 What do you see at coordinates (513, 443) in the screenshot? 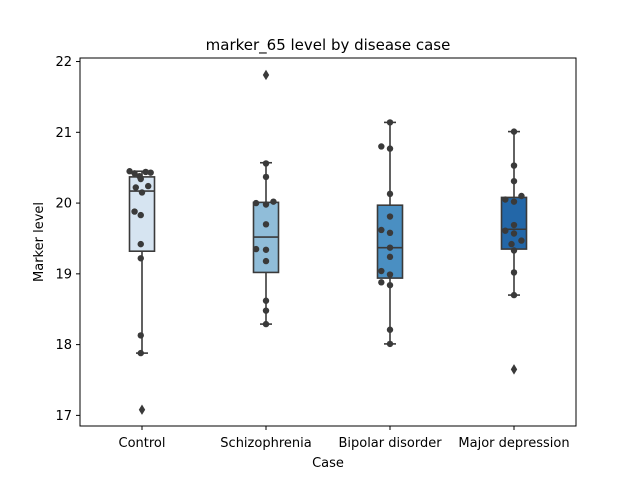
I see `x-tick-label: Major depression` at bounding box center [513, 443].